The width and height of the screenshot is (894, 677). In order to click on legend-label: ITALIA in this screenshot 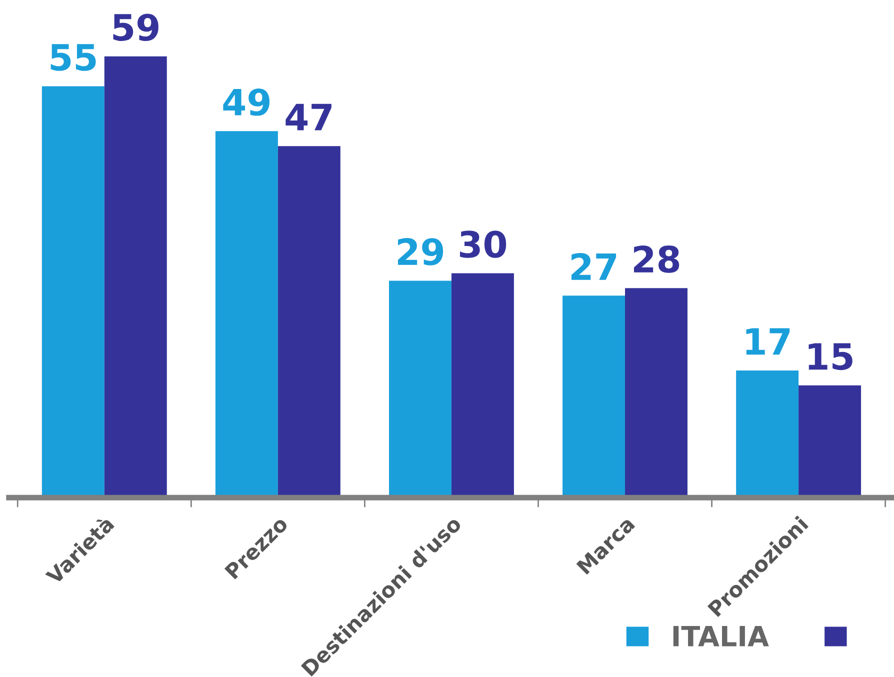, I will do `click(721, 636)`.